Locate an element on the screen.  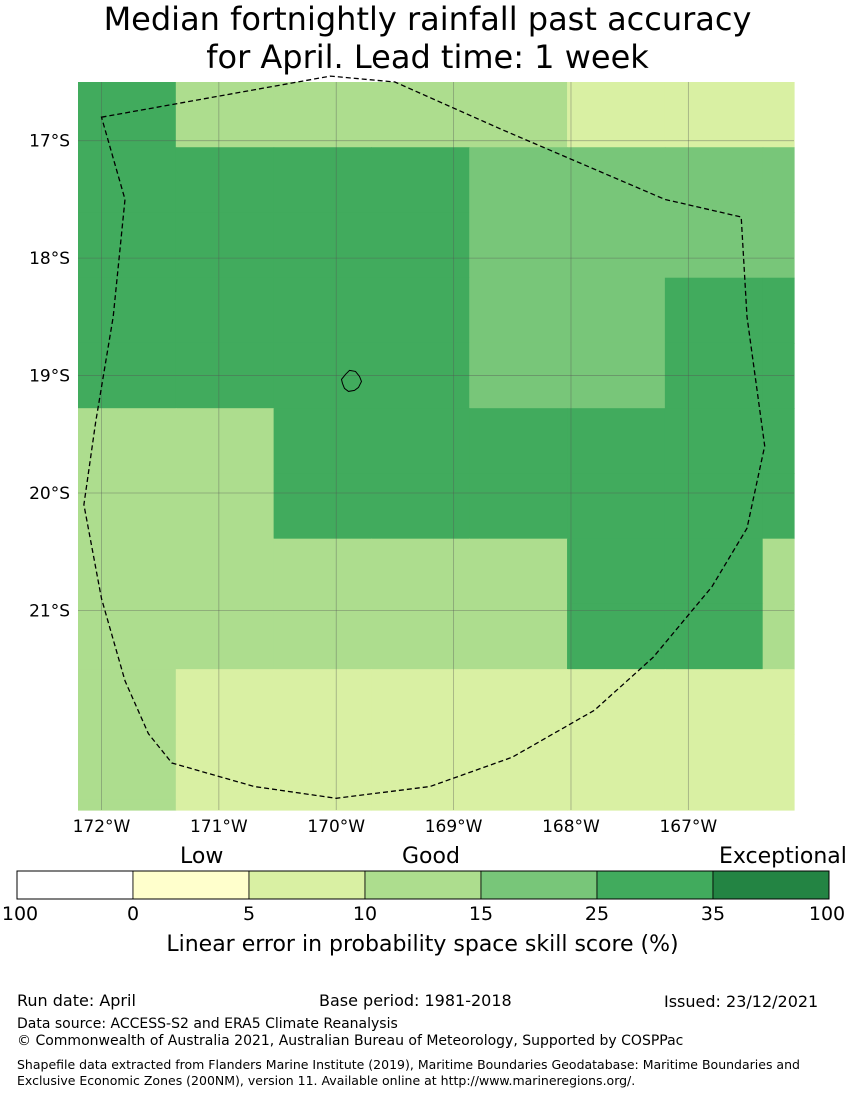
longitude-tick-label: 167°W is located at coordinates (688, 827).